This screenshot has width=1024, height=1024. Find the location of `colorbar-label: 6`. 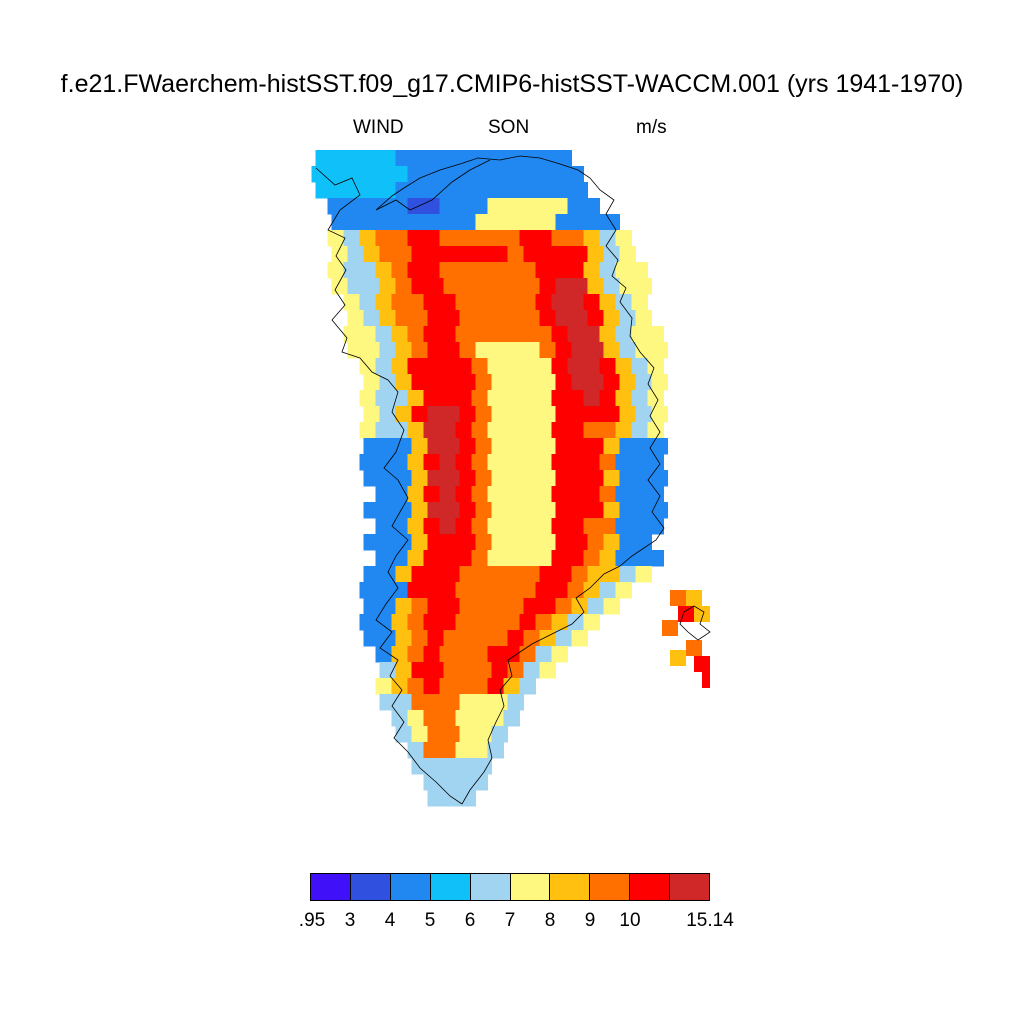

colorbar-label: 6 is located at coordinates (470, 920).